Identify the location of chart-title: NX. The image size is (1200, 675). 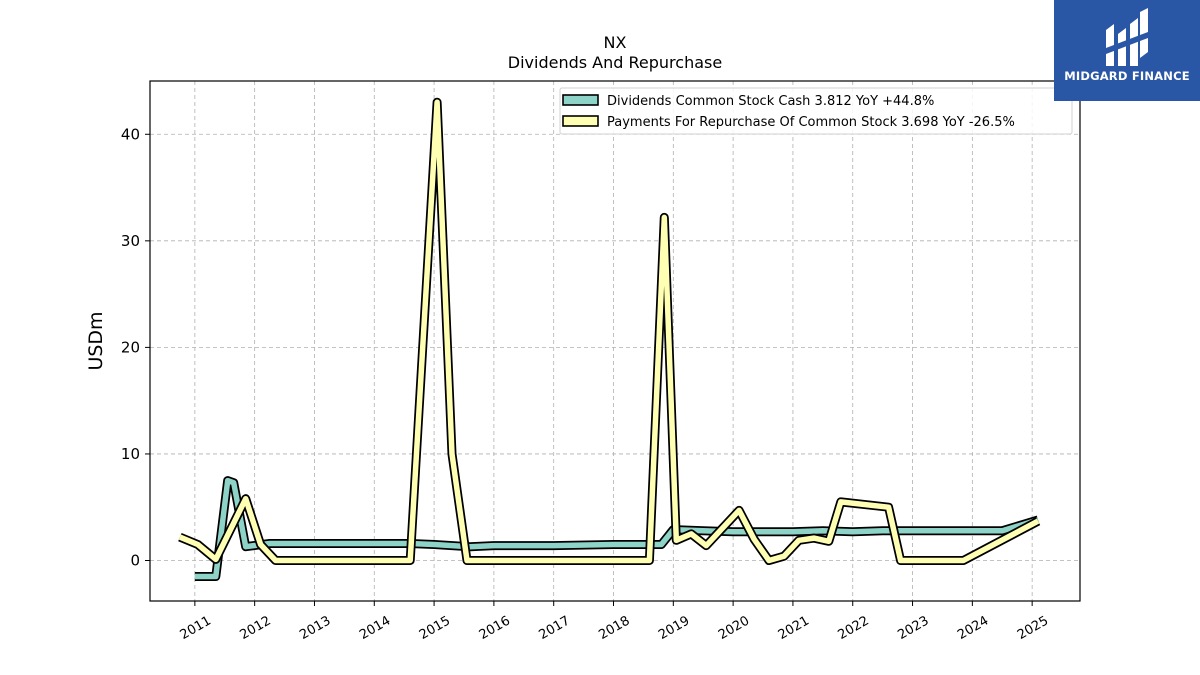
(615, 42).